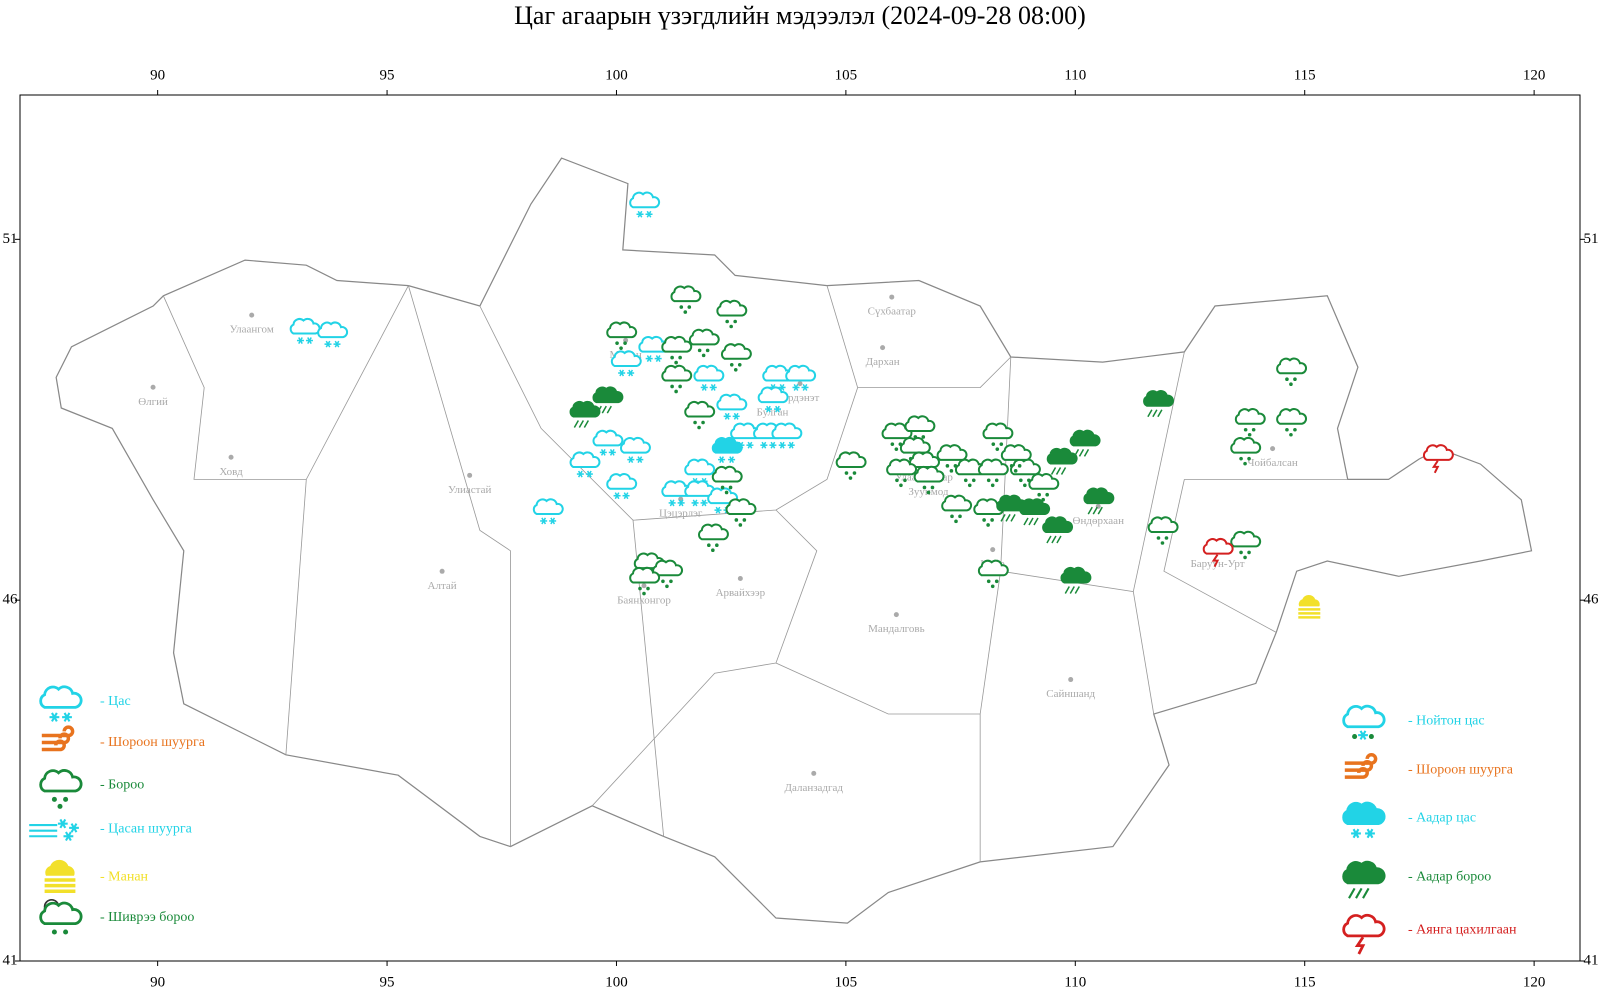  Describe the element at coordinates (54, 830) in the screenshot. I see `legend-symbol` at that location.